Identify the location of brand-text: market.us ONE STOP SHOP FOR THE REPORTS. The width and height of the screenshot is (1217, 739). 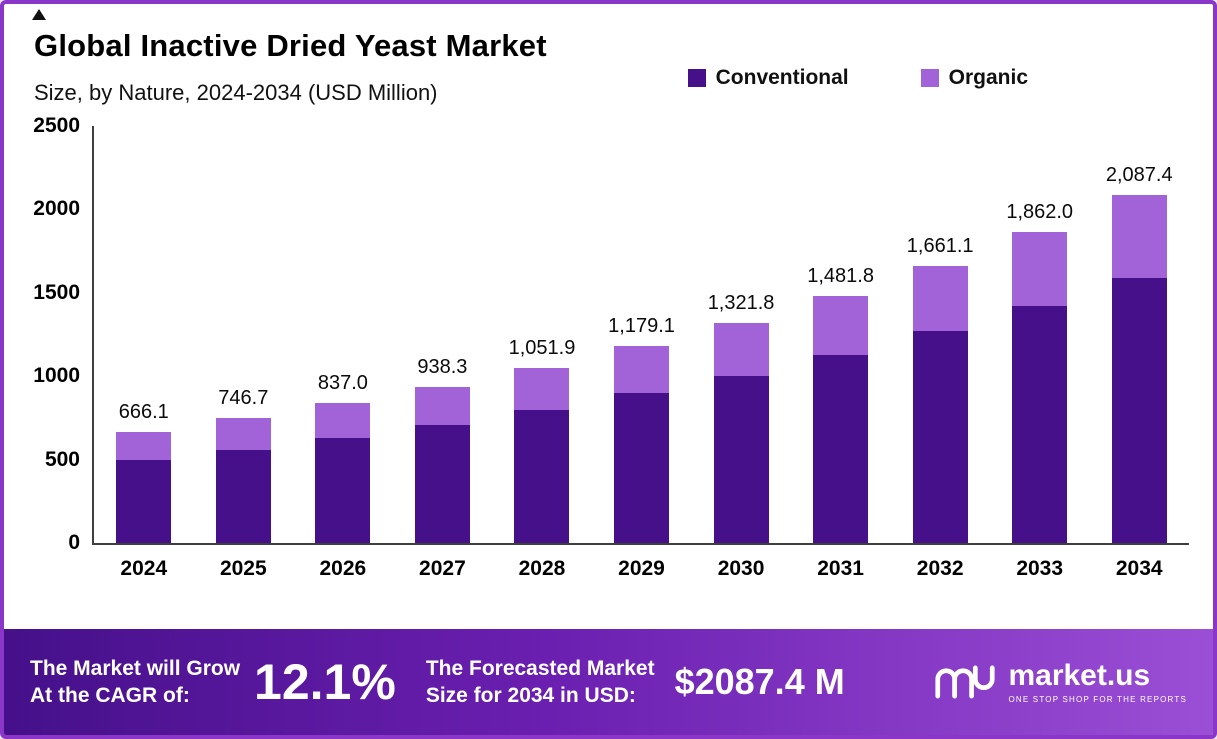
(1097, 681).